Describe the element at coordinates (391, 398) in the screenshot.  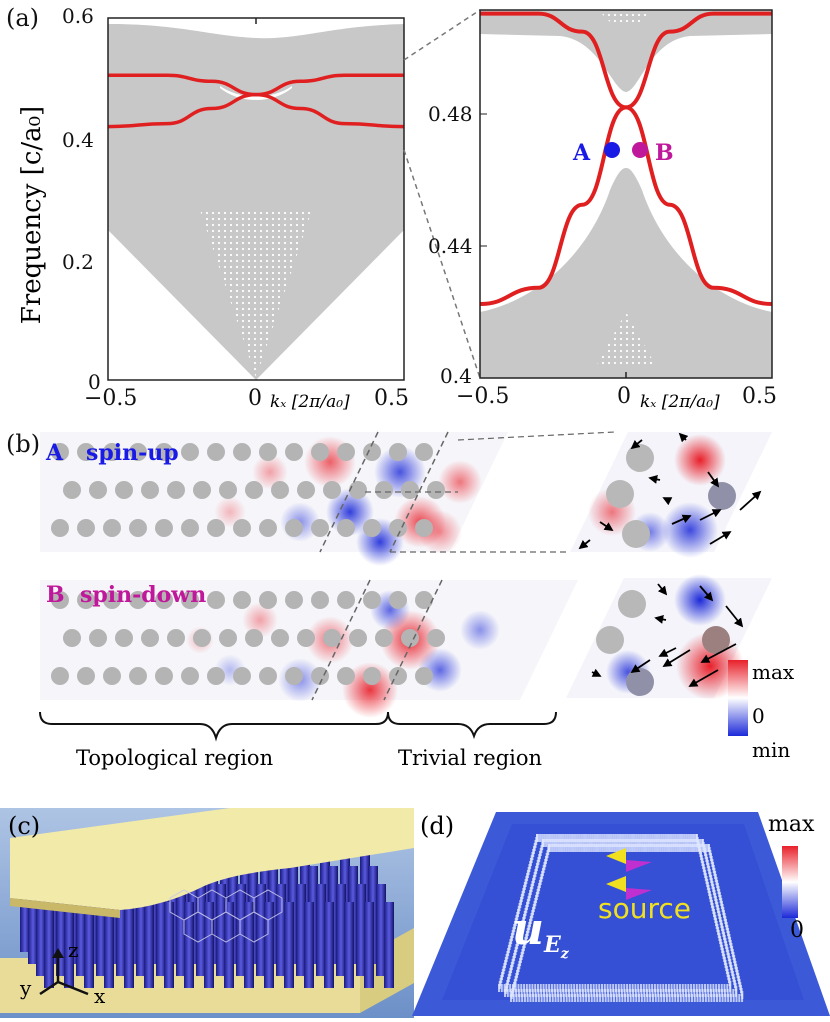
I see `left-xtick: 0.5` at that location.